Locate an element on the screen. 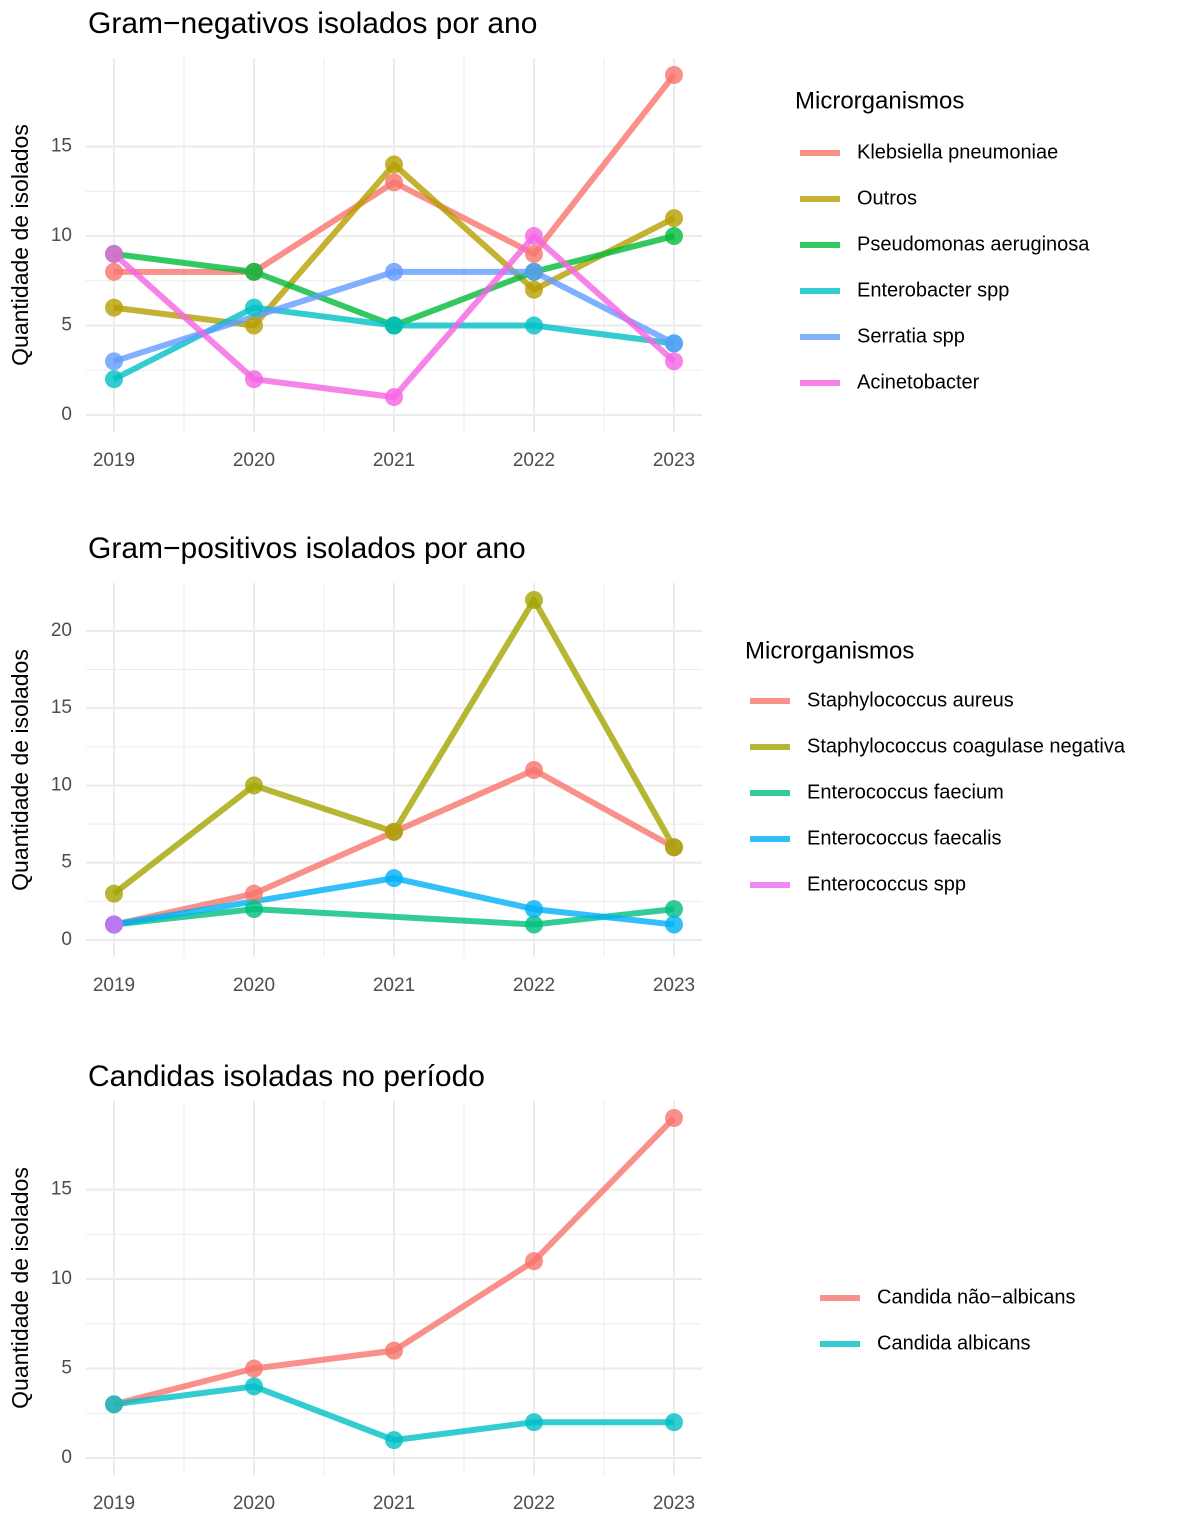 The image size is (1192, 1522). legend-label: Enterobacter spp is located at coordinates (933, 290).